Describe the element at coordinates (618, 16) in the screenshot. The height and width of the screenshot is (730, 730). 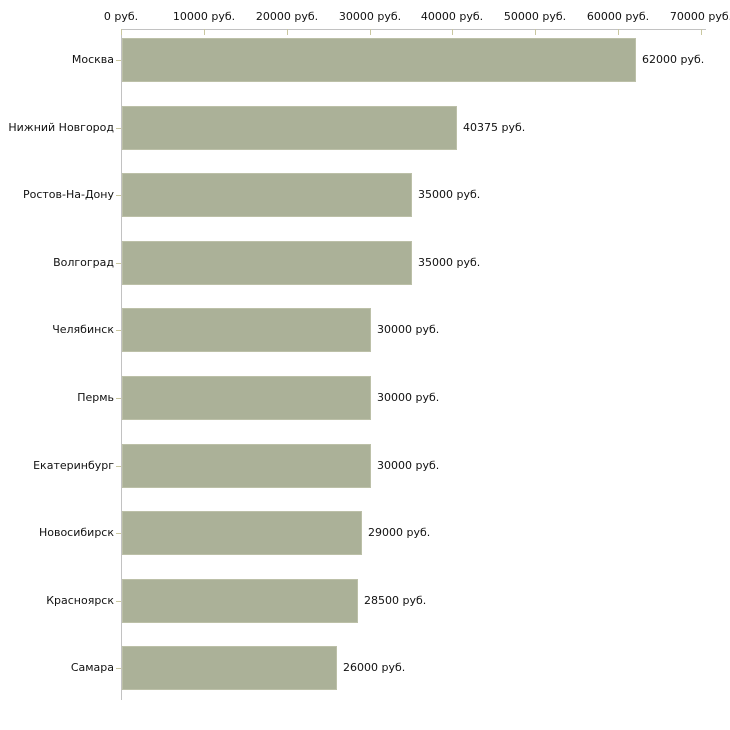
I see `x-tick-label: 60000 руб.` at that location.